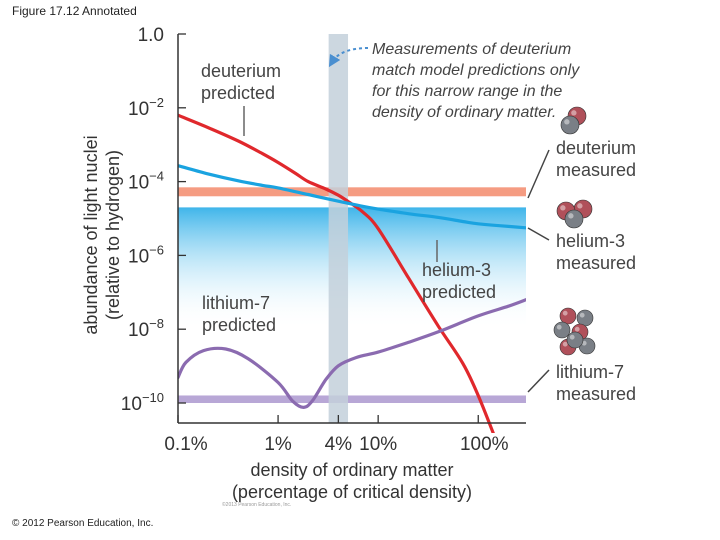  I want to click on x-tick-label-0: 0.1%, so click(185, 444).